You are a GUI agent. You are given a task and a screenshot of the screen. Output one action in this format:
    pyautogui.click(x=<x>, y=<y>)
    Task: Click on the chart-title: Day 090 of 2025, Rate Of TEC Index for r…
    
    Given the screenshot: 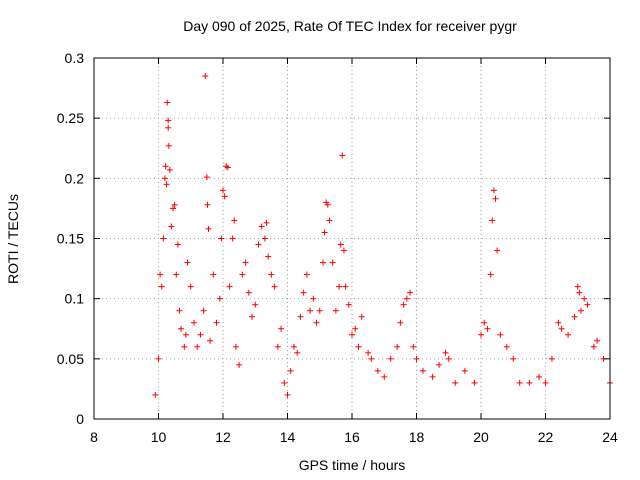 What is the action you would take?
    pyautogui.click(x=350, y=26)
    